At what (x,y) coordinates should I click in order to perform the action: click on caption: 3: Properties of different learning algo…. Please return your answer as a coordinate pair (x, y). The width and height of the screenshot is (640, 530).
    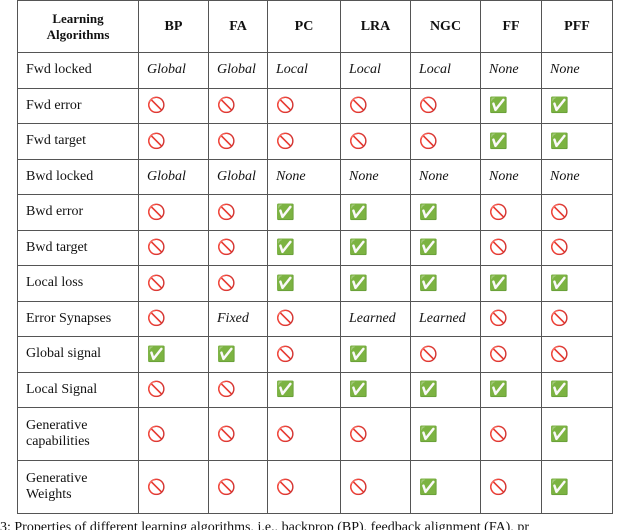
    Looking at the image, I should click on (264, 525).